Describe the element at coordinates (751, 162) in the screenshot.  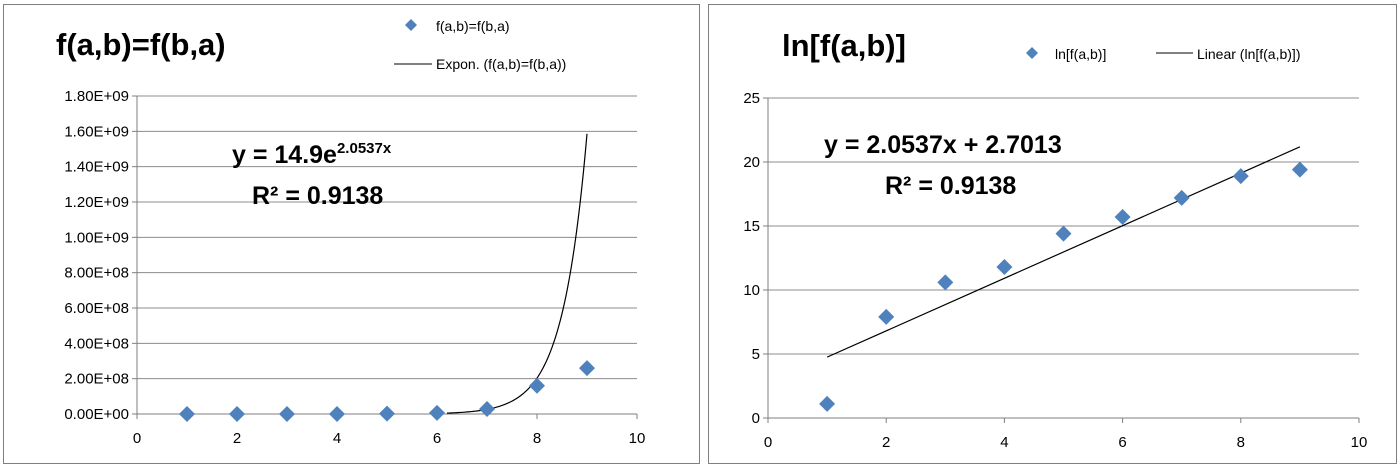
I see `y-tick-label: 20` at that location.